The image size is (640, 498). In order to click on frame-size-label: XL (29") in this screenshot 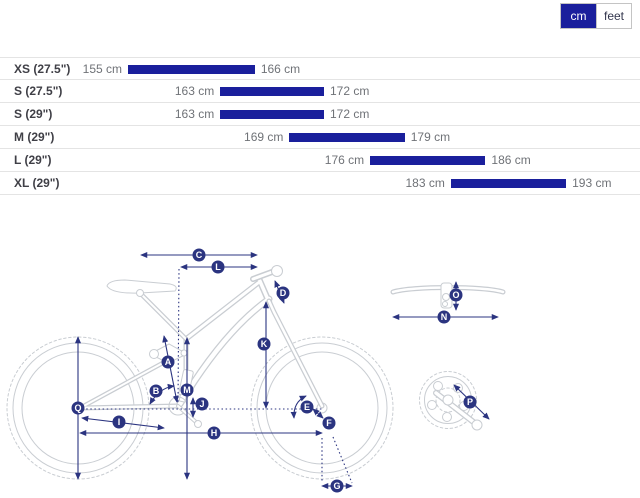, I will do `click(37, 183)`.